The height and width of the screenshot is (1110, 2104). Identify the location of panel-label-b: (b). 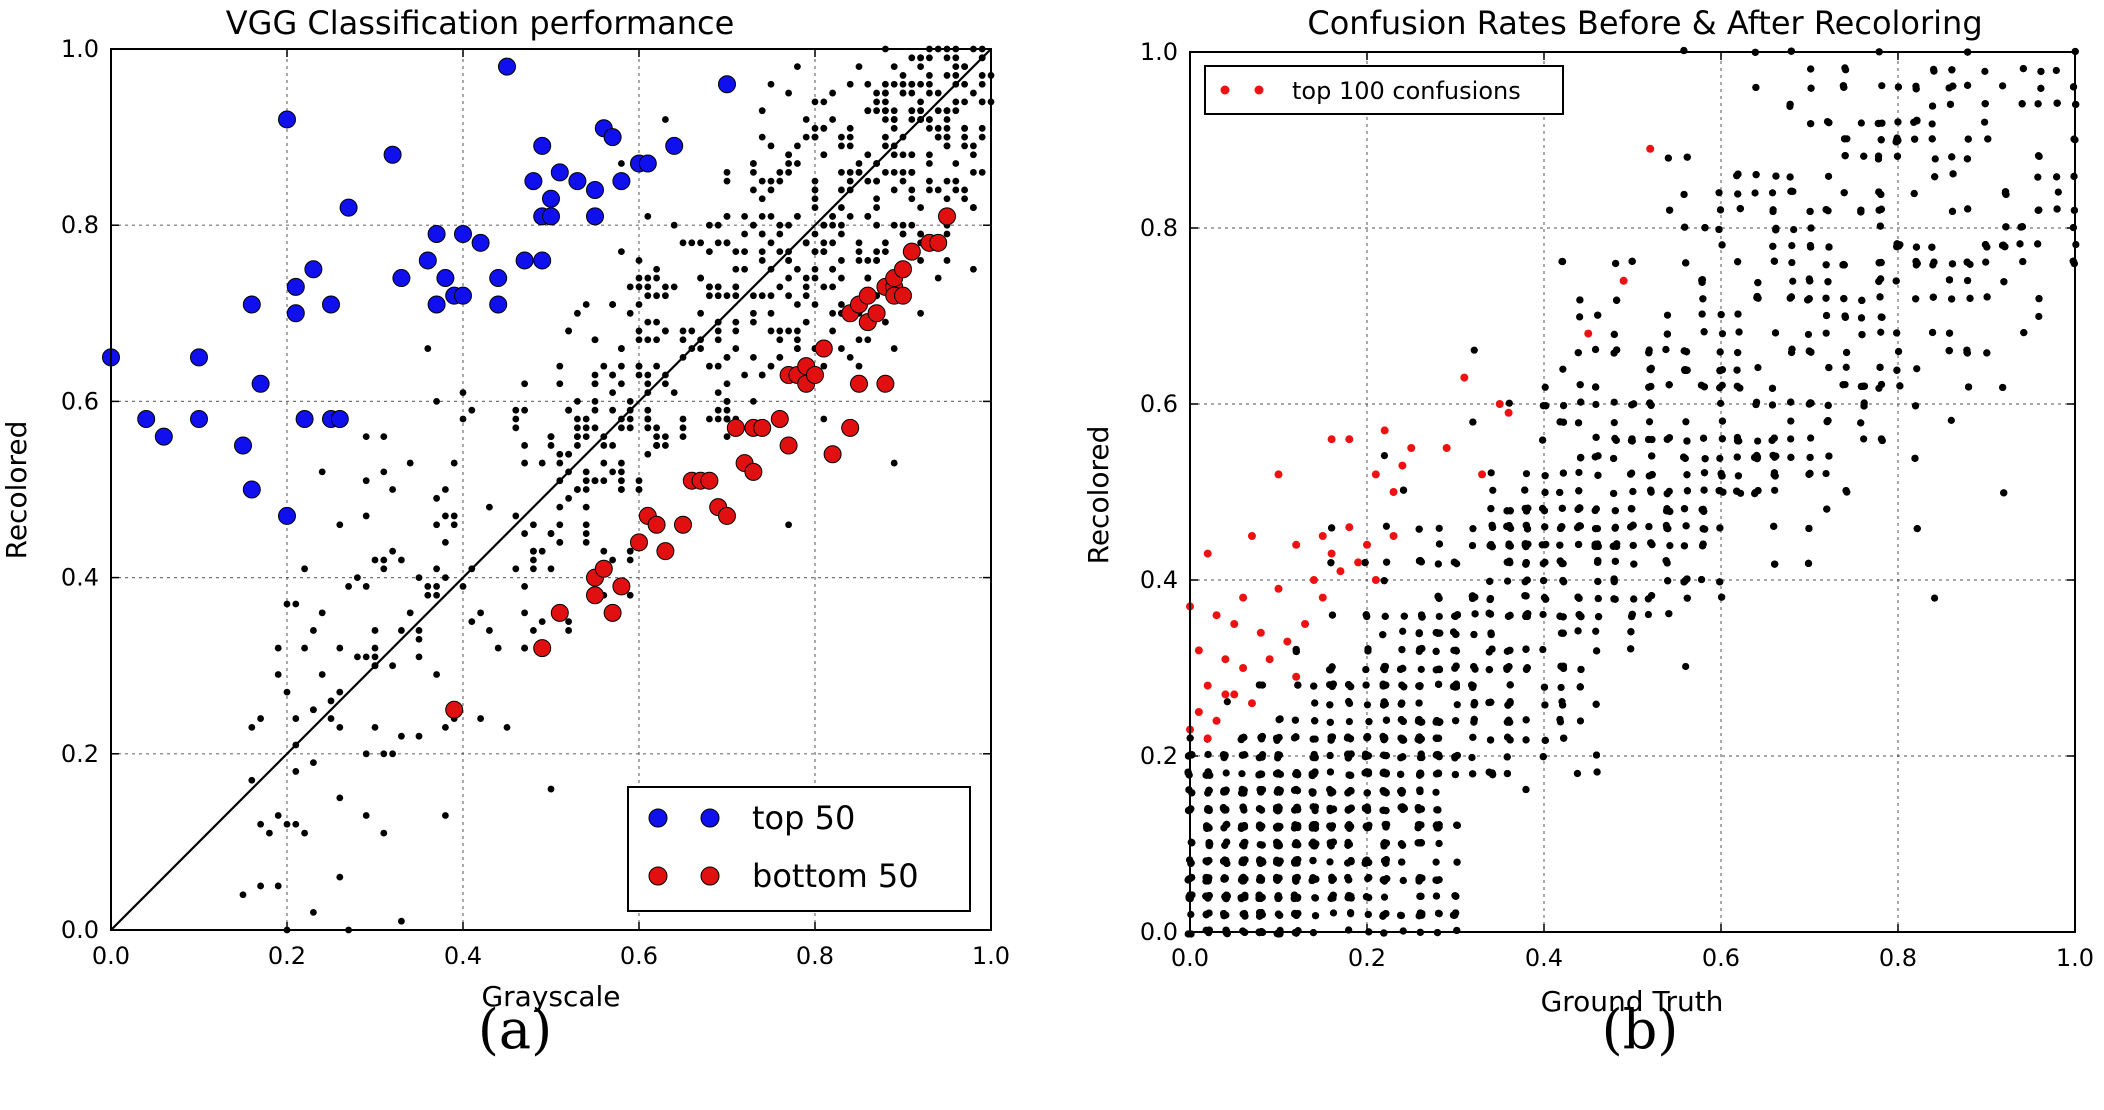
(1640, 1029).